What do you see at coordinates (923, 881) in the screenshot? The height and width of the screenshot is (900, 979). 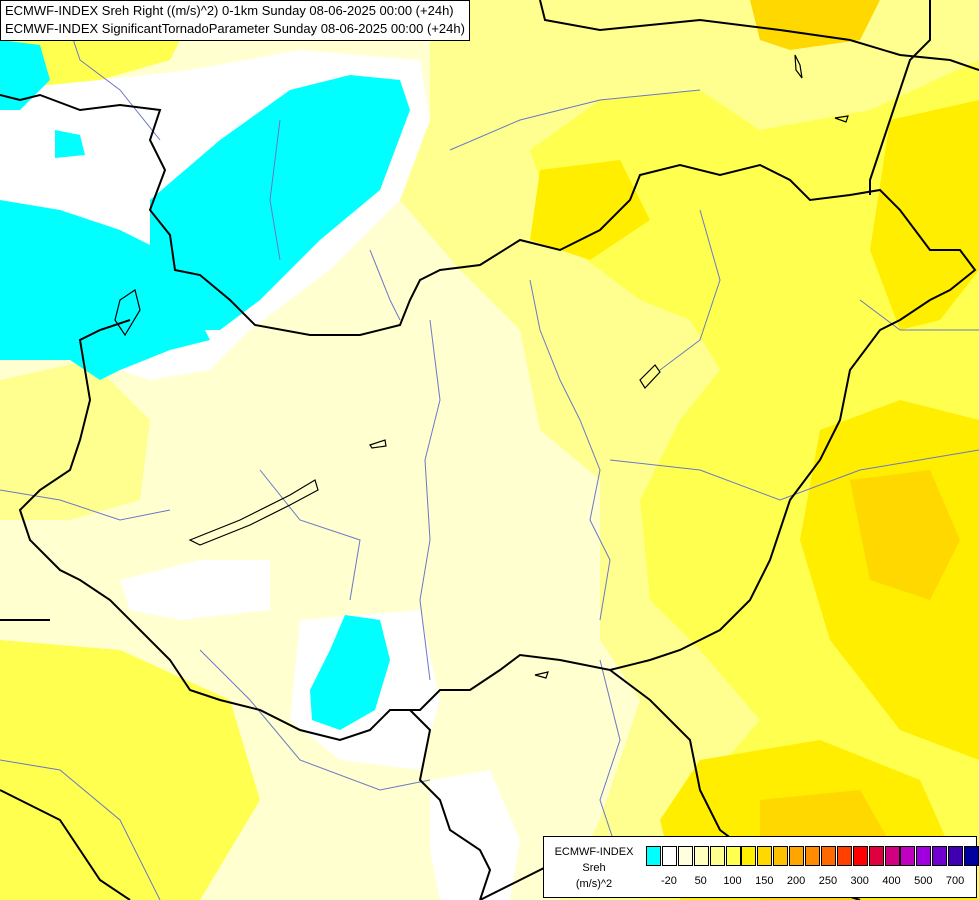 I see `legend-tick-label: 500` at bounding box center [923, 881].